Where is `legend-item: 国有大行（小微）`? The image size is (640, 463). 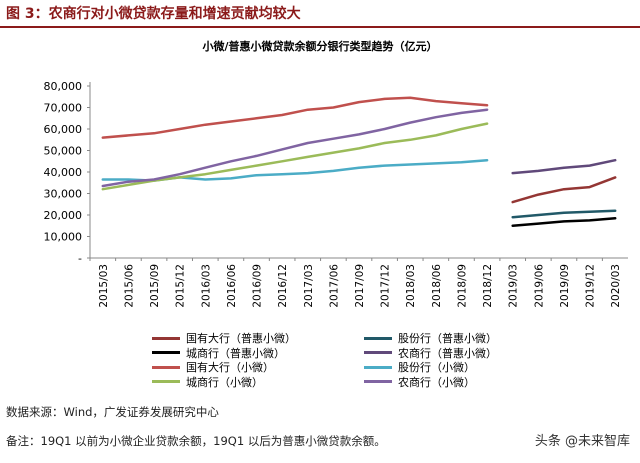 legend-item: 国有大行（小微） is located at coordinates (213, 367).